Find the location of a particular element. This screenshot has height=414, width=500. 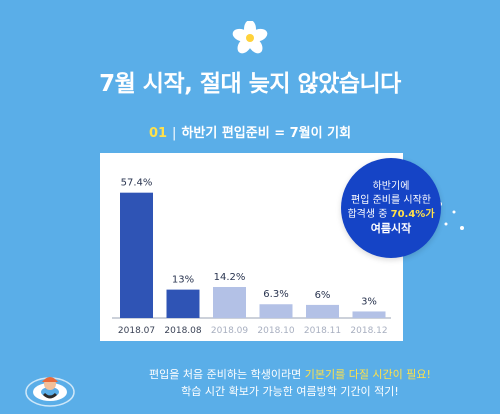

x-tick-label: 2018.12 is located at coordinates (368, 331).